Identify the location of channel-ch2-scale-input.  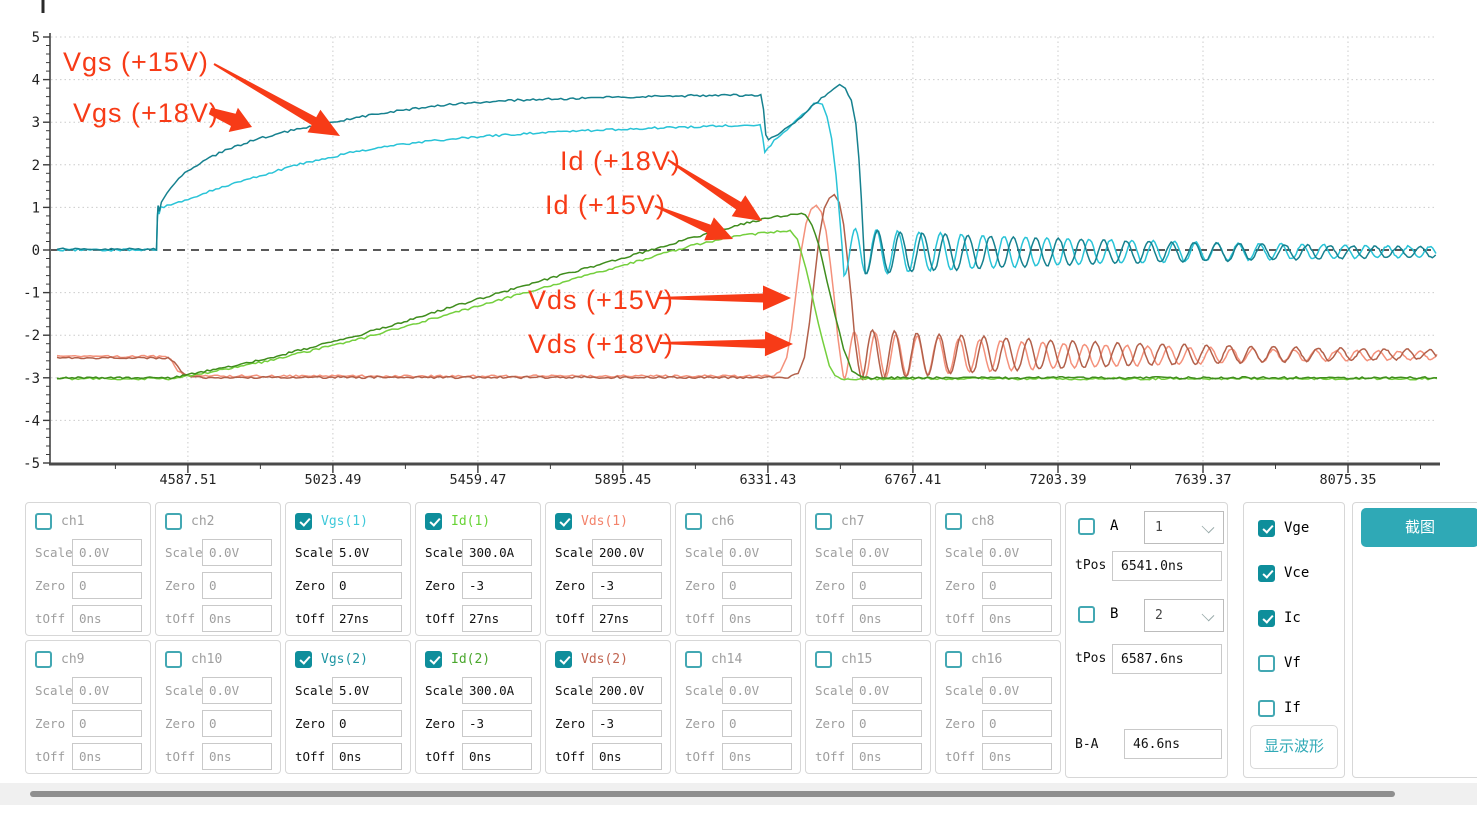
(237, 552).